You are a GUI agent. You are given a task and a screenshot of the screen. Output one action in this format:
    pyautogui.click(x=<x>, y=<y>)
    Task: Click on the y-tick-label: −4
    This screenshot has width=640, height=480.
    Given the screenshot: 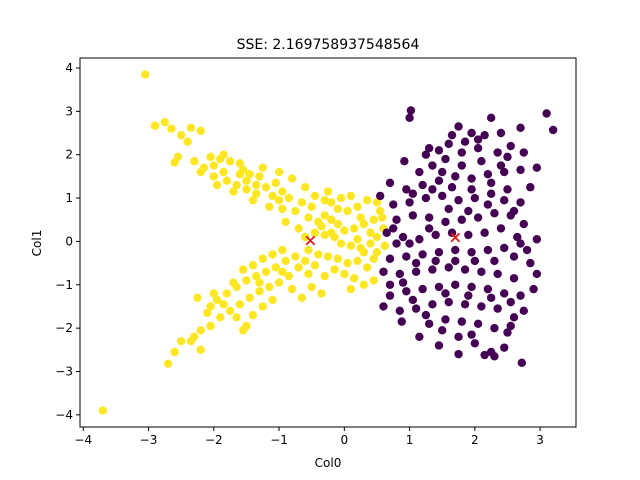 What is the action you would take?
    pyautogui.click(x=64, y=415)
    